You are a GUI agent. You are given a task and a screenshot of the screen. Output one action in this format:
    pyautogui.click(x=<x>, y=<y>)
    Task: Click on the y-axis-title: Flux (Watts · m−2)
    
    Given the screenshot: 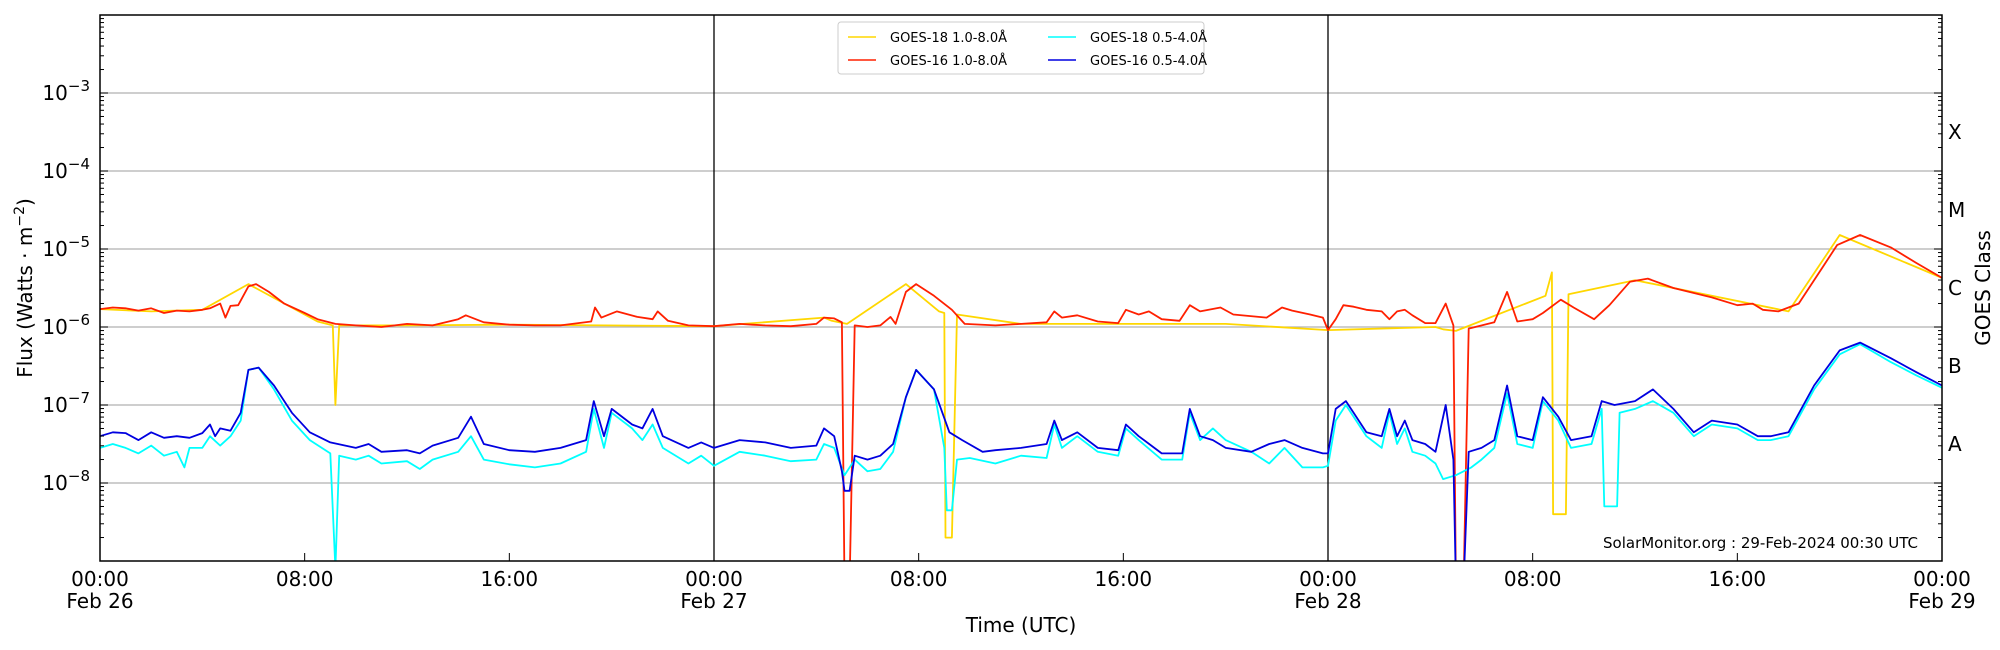 What is the action you would take?
    pyautogui.click(x=24, y=288)
    